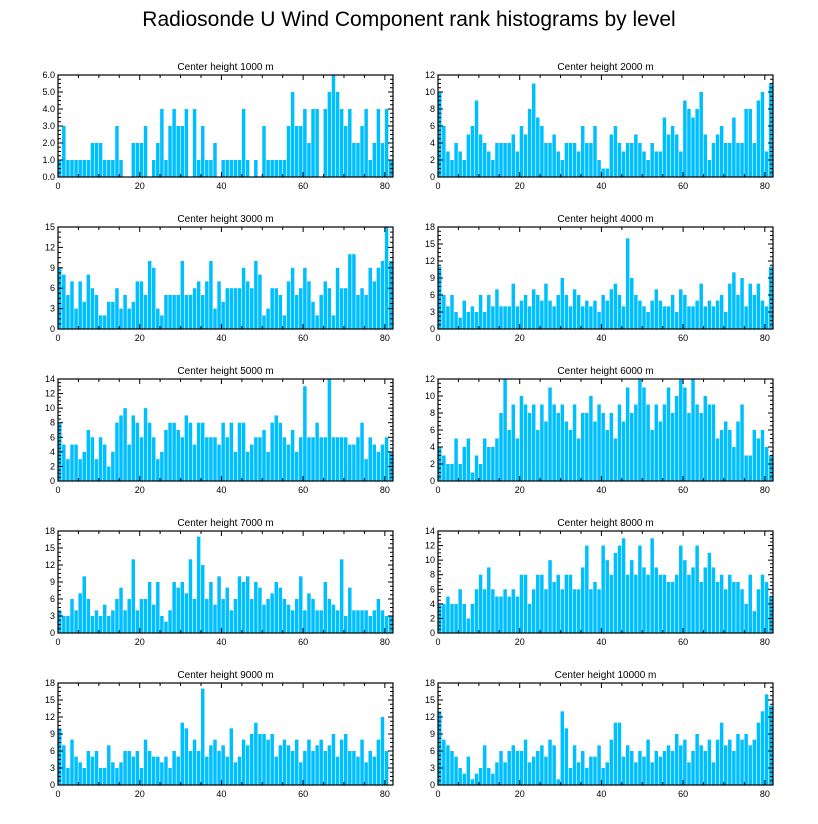  I want to click on y-tick-label: 9, so click(52, 734).